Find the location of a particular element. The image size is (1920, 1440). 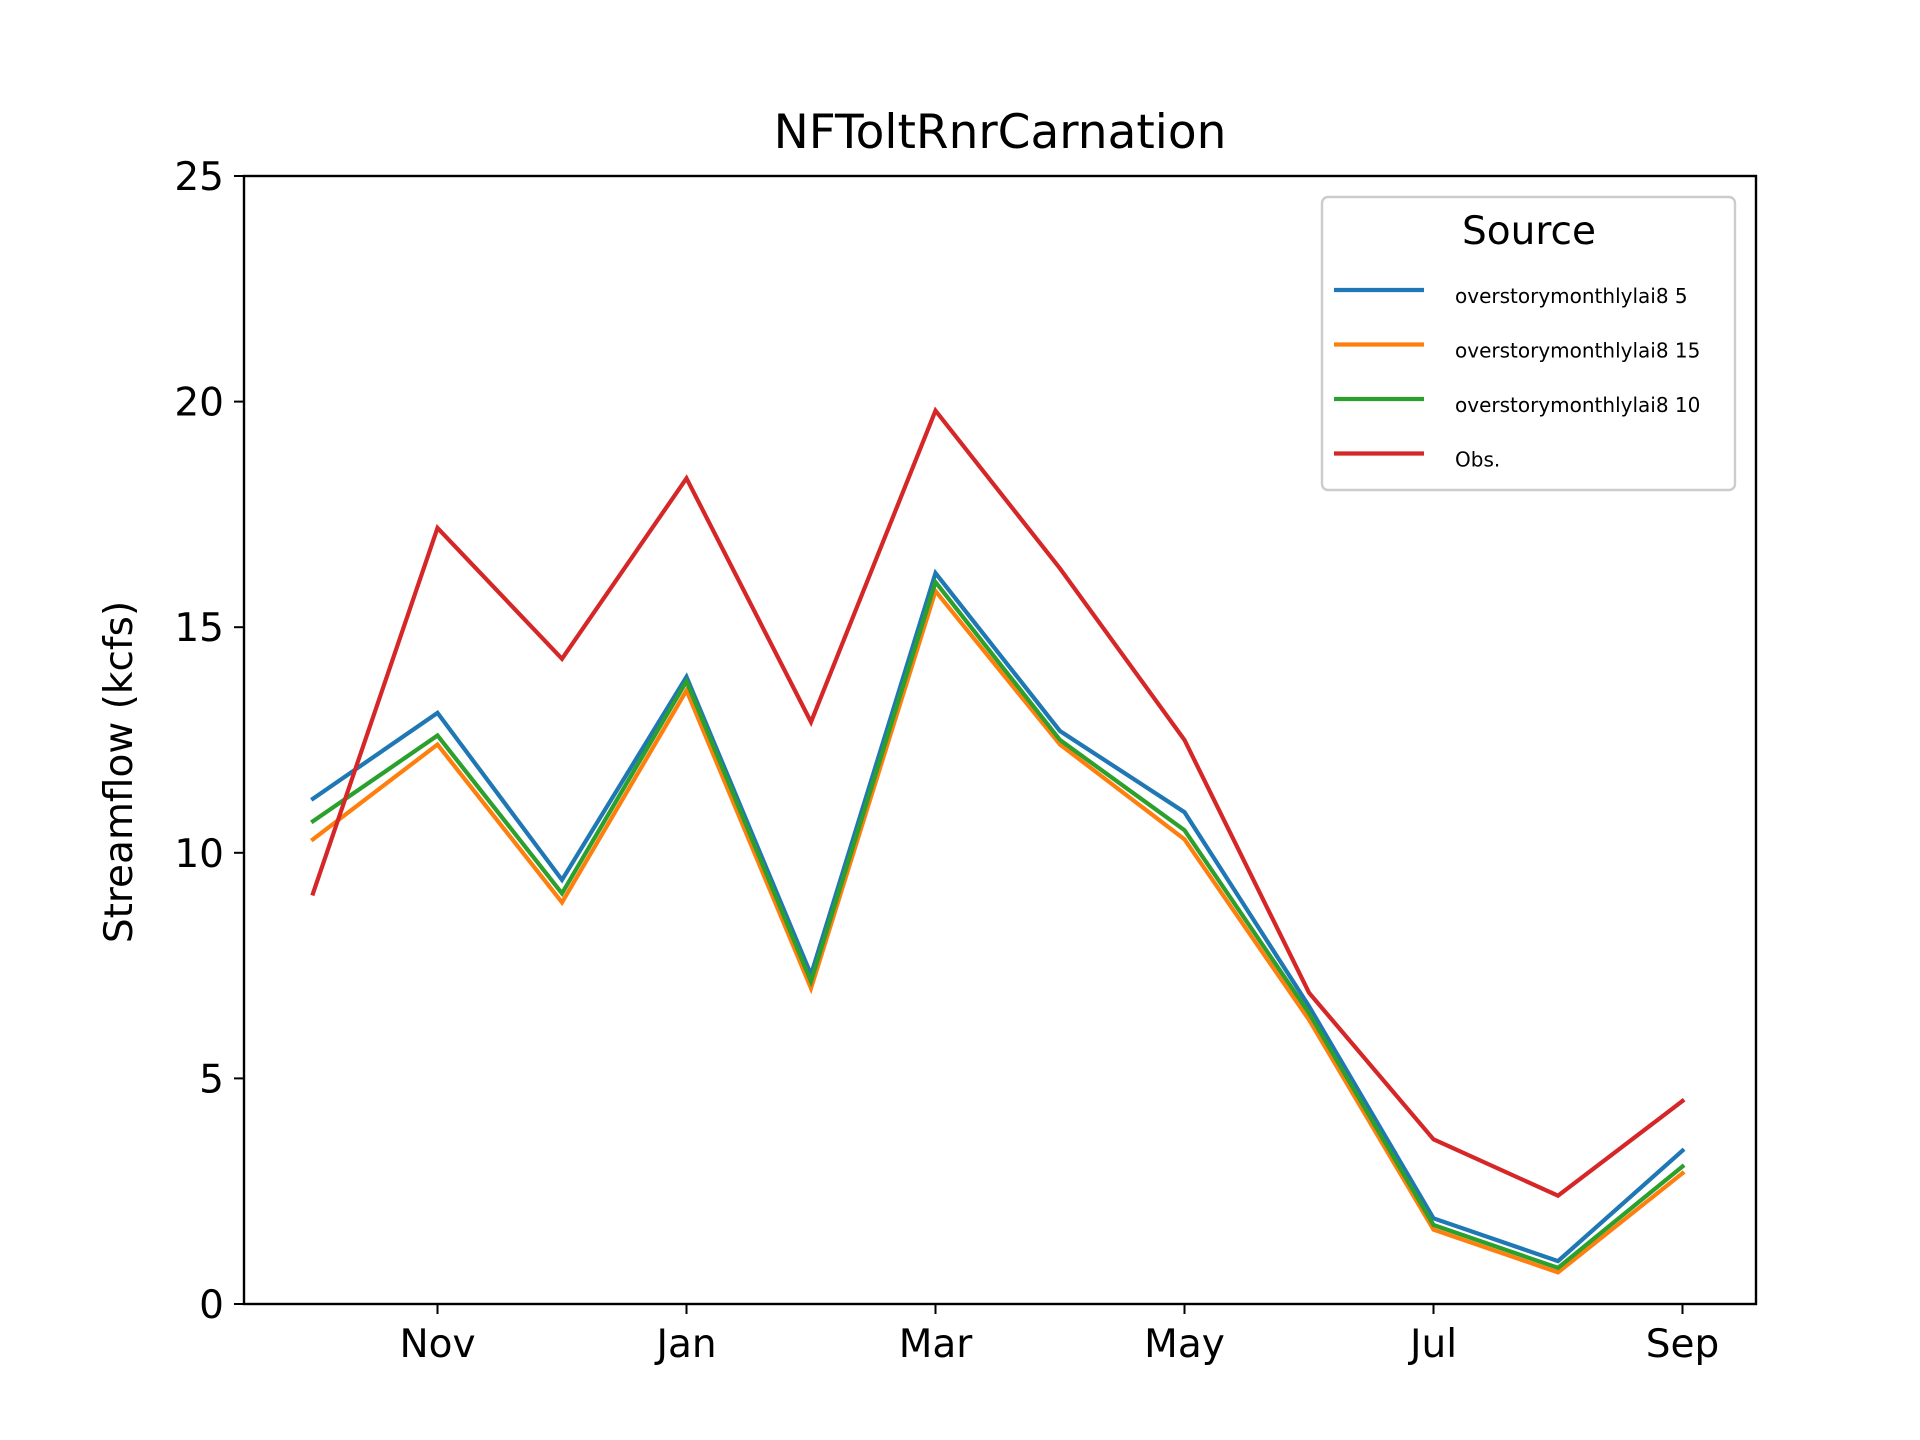

y-tick-label: 0 is located at coordinates (211, 1305).